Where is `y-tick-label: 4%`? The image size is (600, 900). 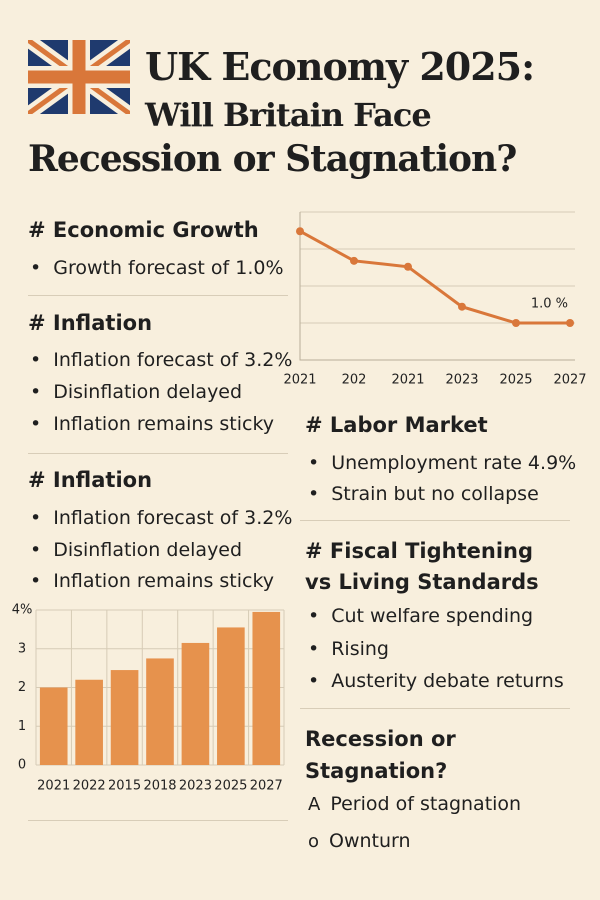
y-tick-label: 4% is located at coordinates (22, 610).